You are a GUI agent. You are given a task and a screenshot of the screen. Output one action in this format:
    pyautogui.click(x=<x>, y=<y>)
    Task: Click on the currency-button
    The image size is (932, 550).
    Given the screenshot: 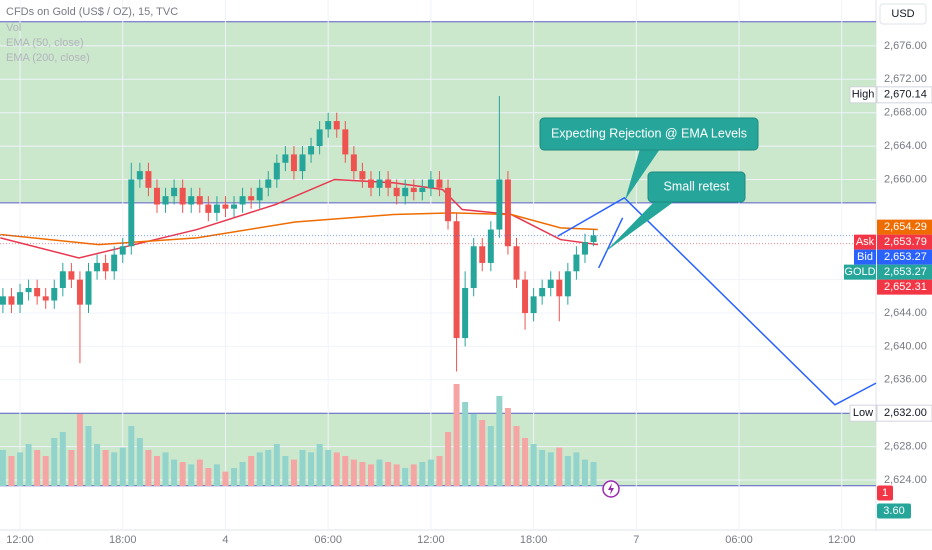 What is the action you would take?
    pyautogui.click(x=903, y=14)
    